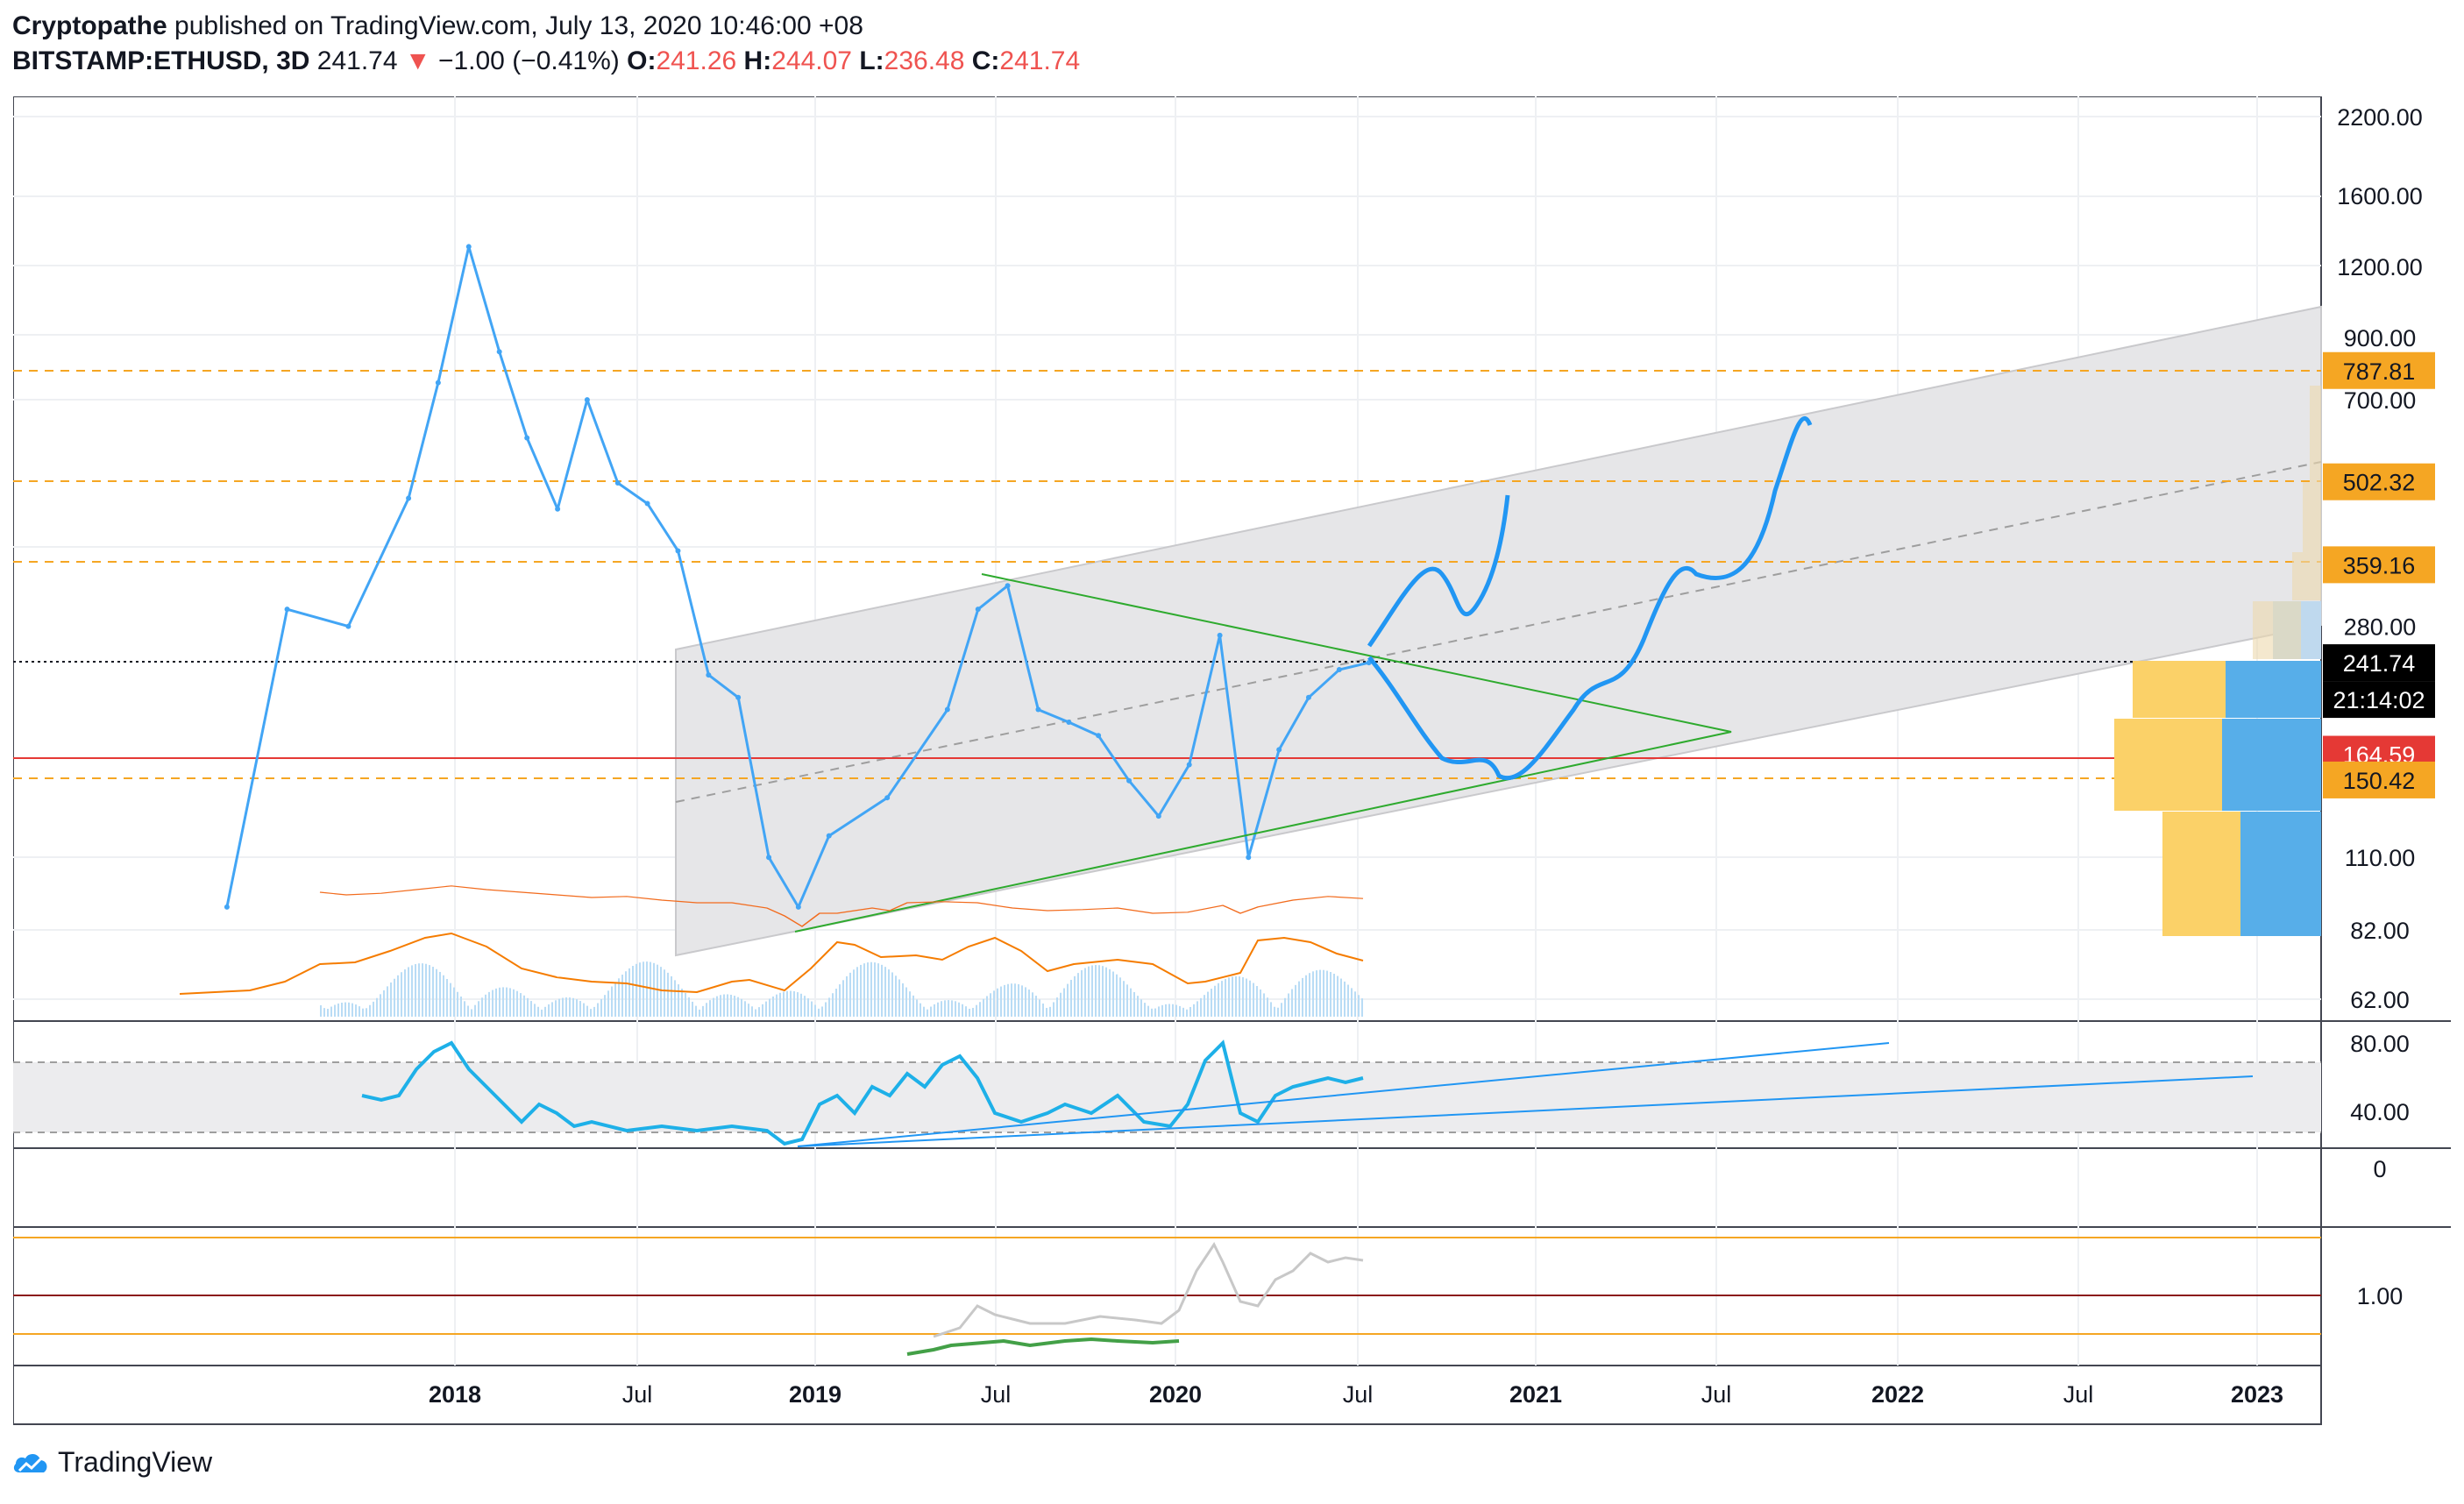 The height and width of the screenshot is (1504, 2464). I want to click on oscillator-series, so click(841, 906).